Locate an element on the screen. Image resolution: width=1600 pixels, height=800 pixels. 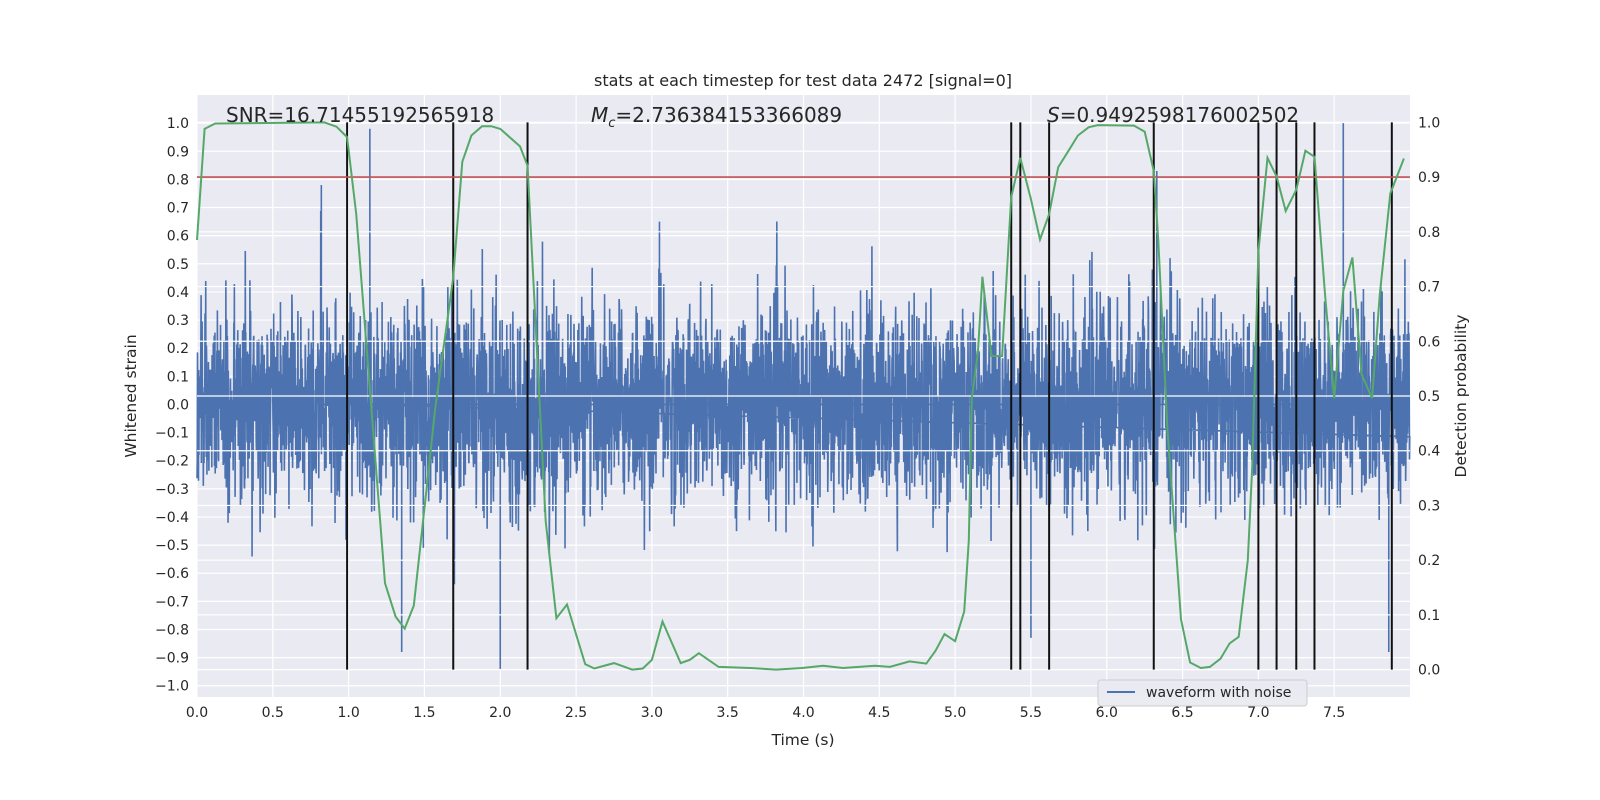
x-tick-label: 0.5 is located at coordinates (273, 713).